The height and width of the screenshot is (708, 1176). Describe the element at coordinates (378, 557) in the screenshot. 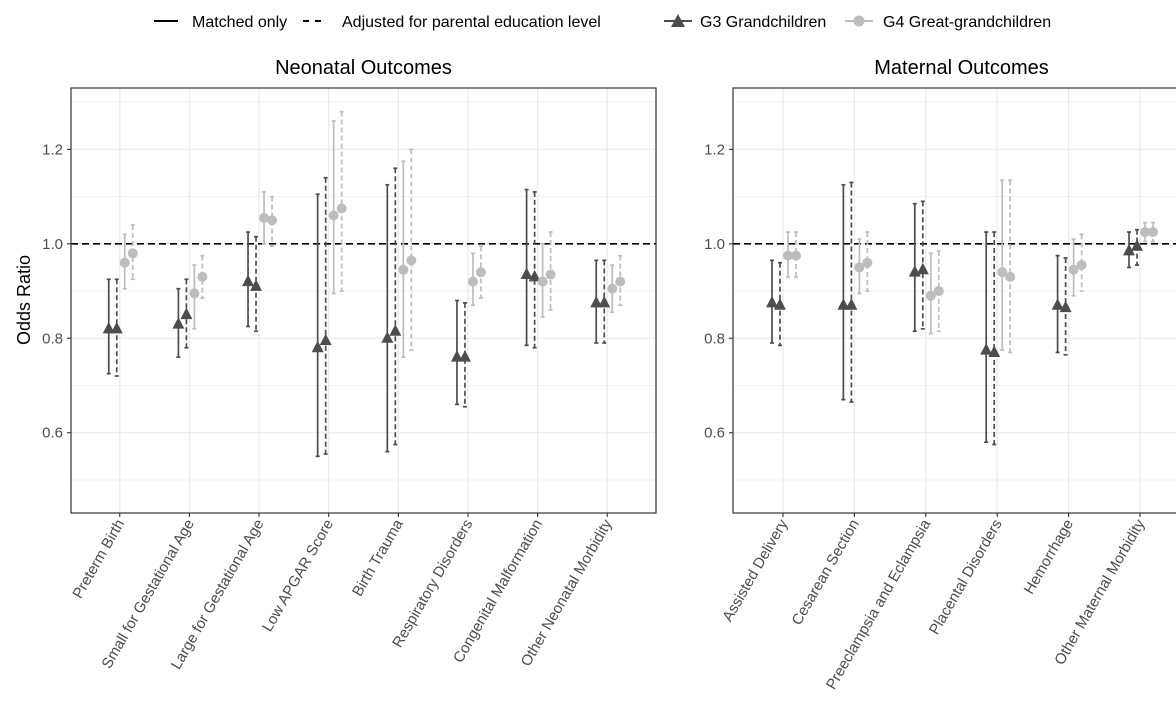

I see `x-tick-label-birth-trauma: Birth Trauma` at that location.